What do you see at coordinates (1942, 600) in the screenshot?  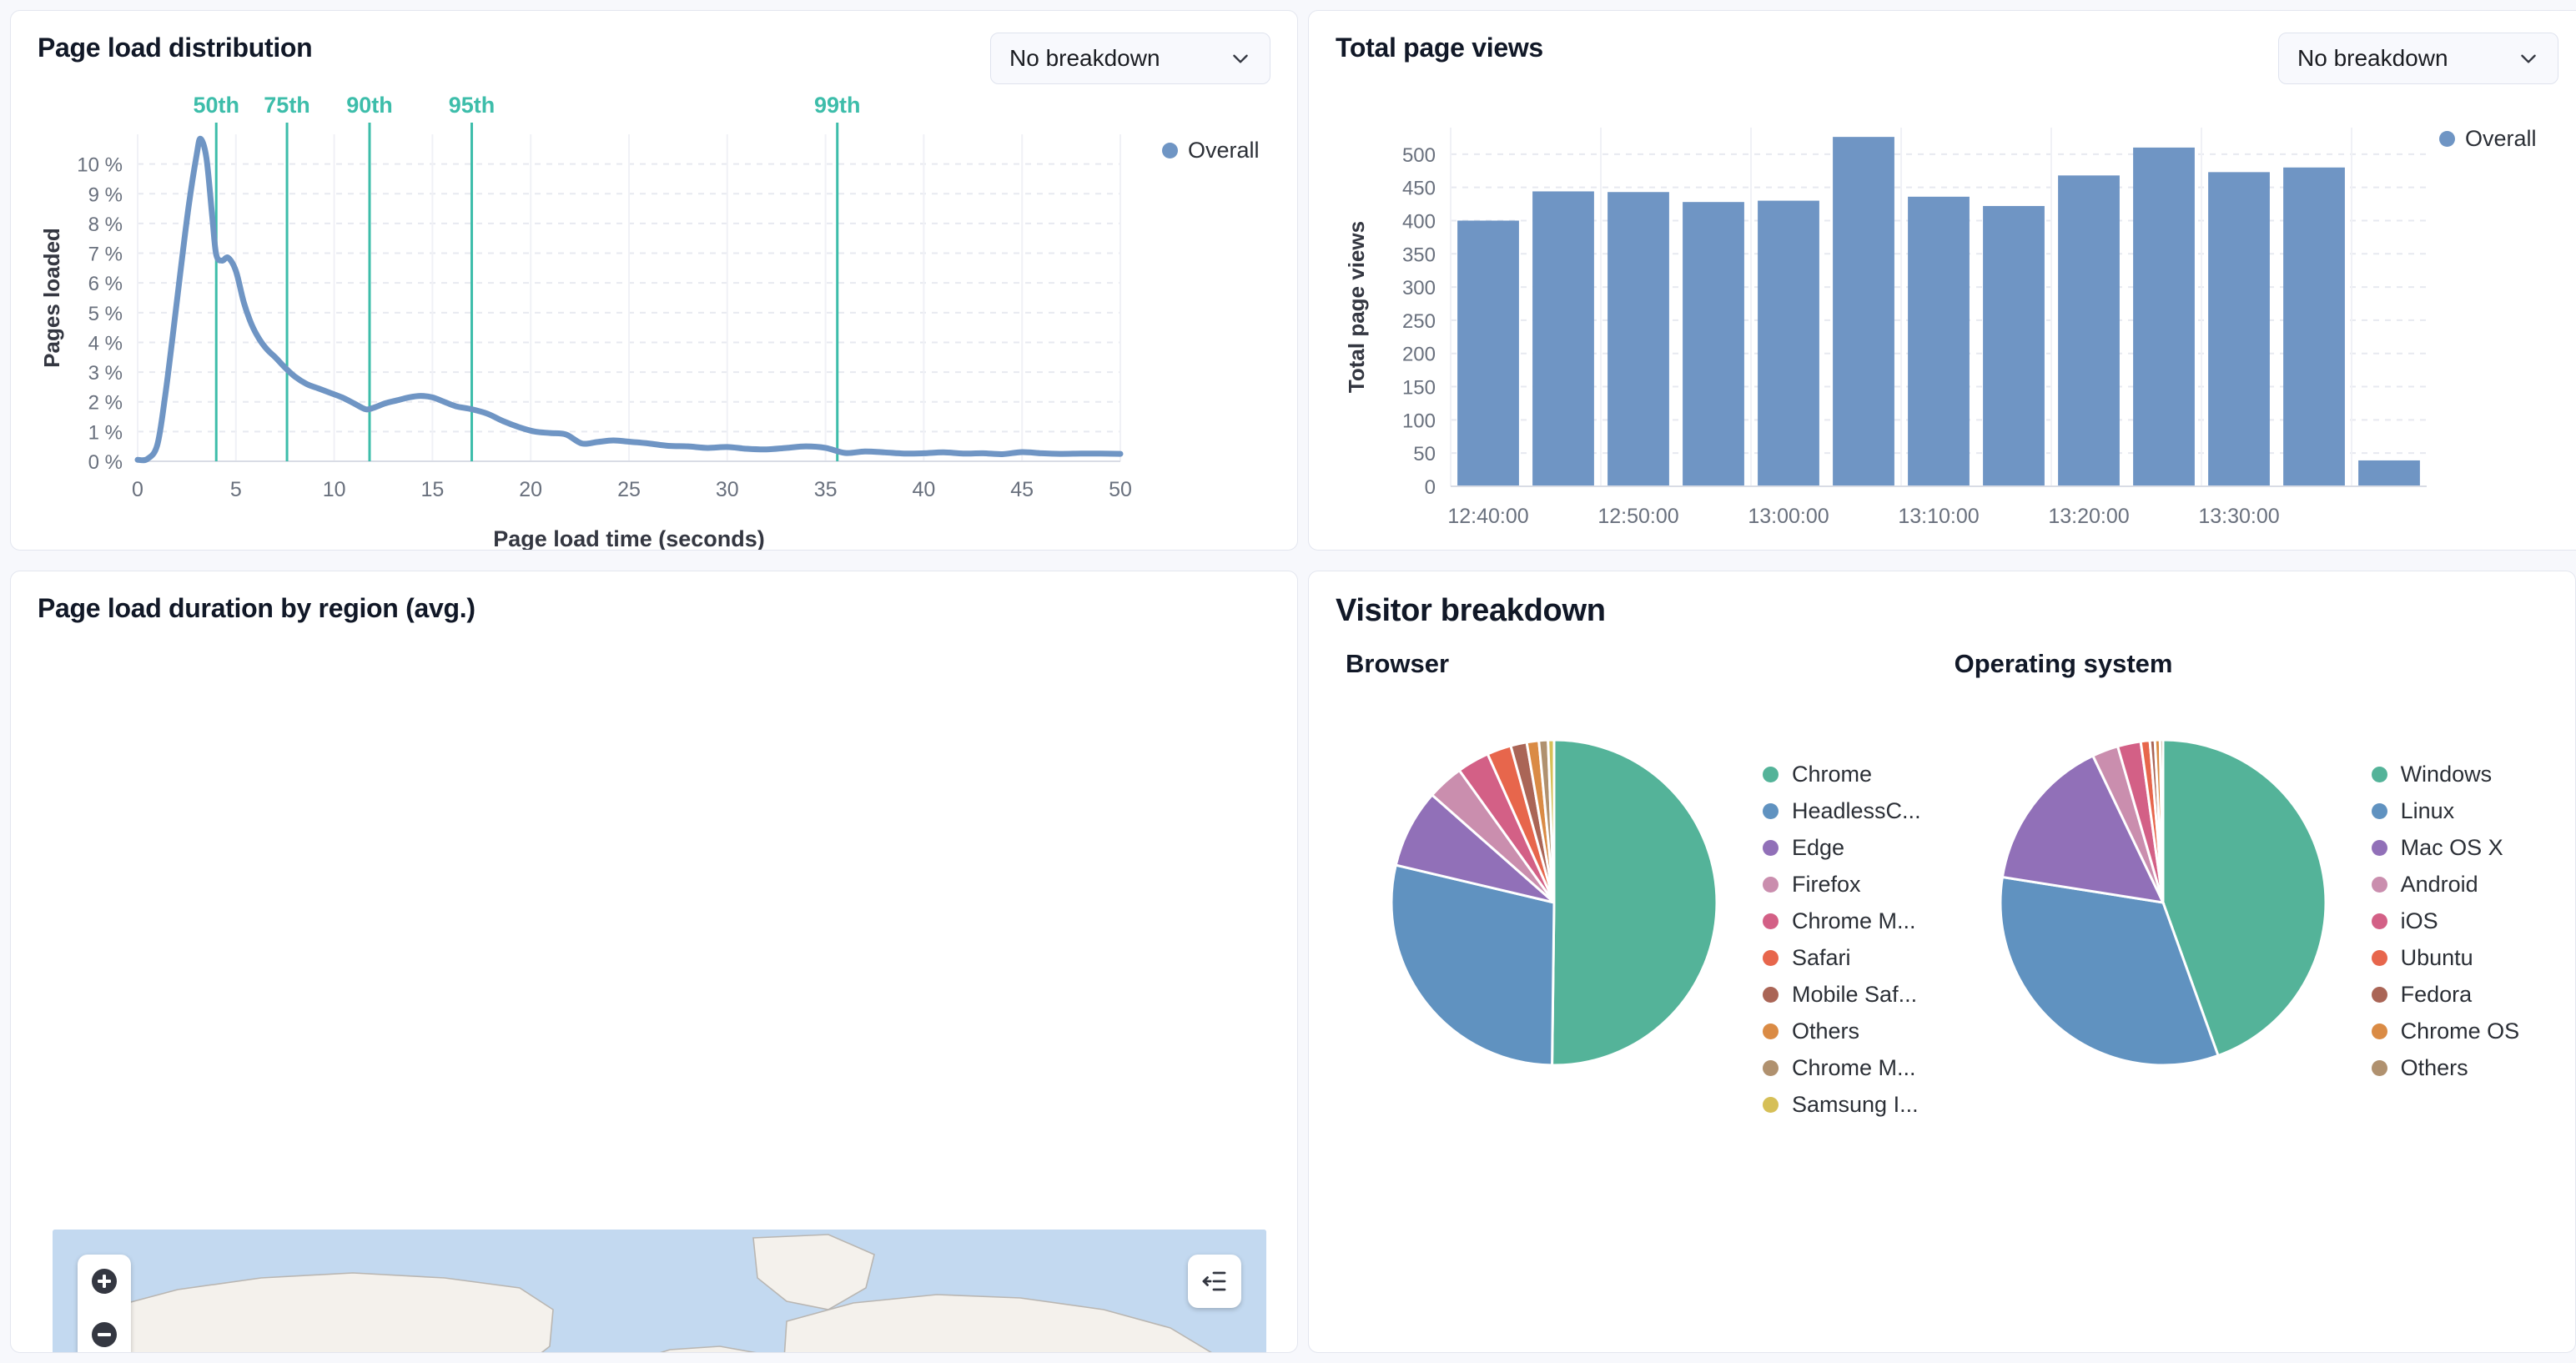 I see `panel-header: Visitor breakdown` at bounding box center [1942, 600].